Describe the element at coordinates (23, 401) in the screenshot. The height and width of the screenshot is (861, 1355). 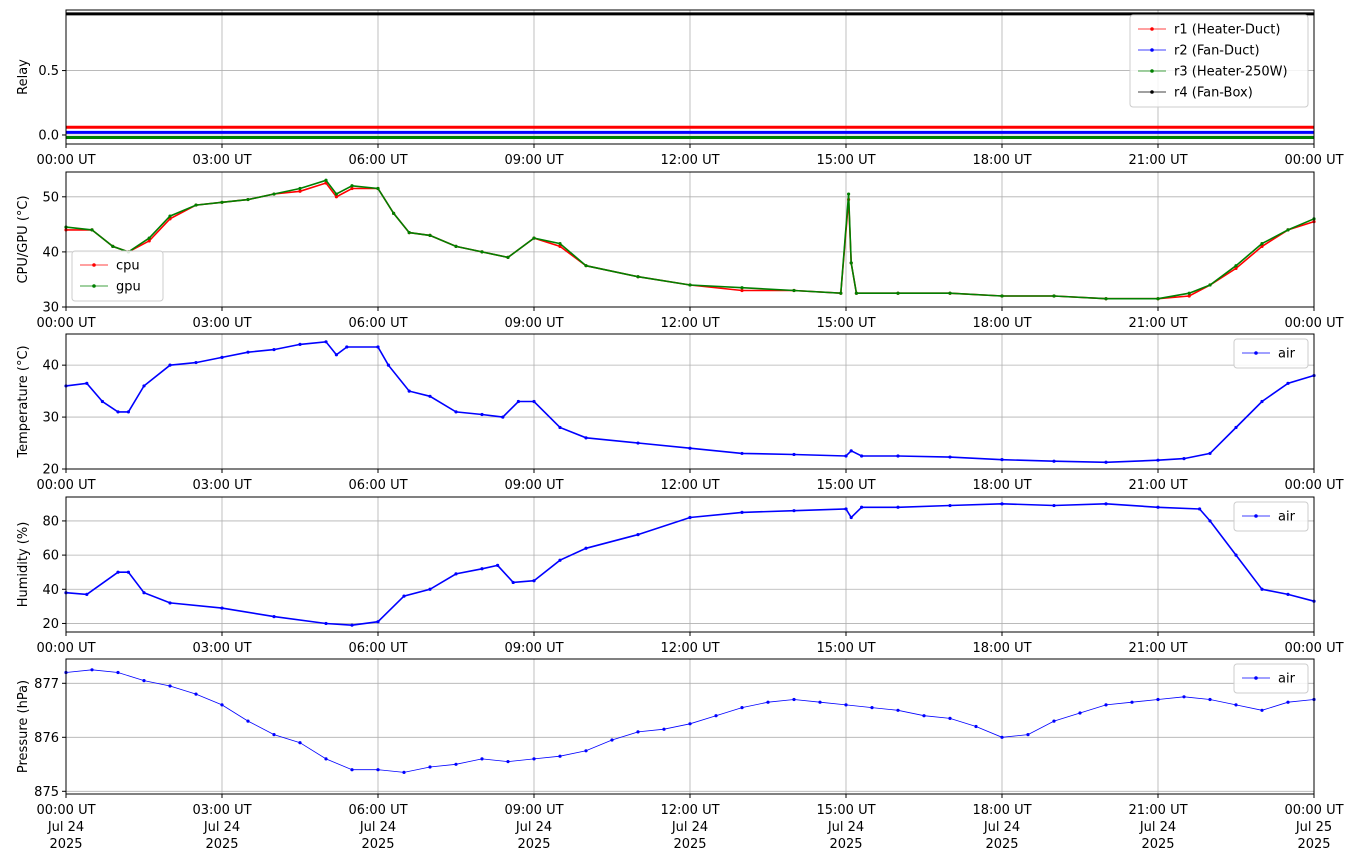
I see `y-axis-label: Temperature (°C)` at that location.